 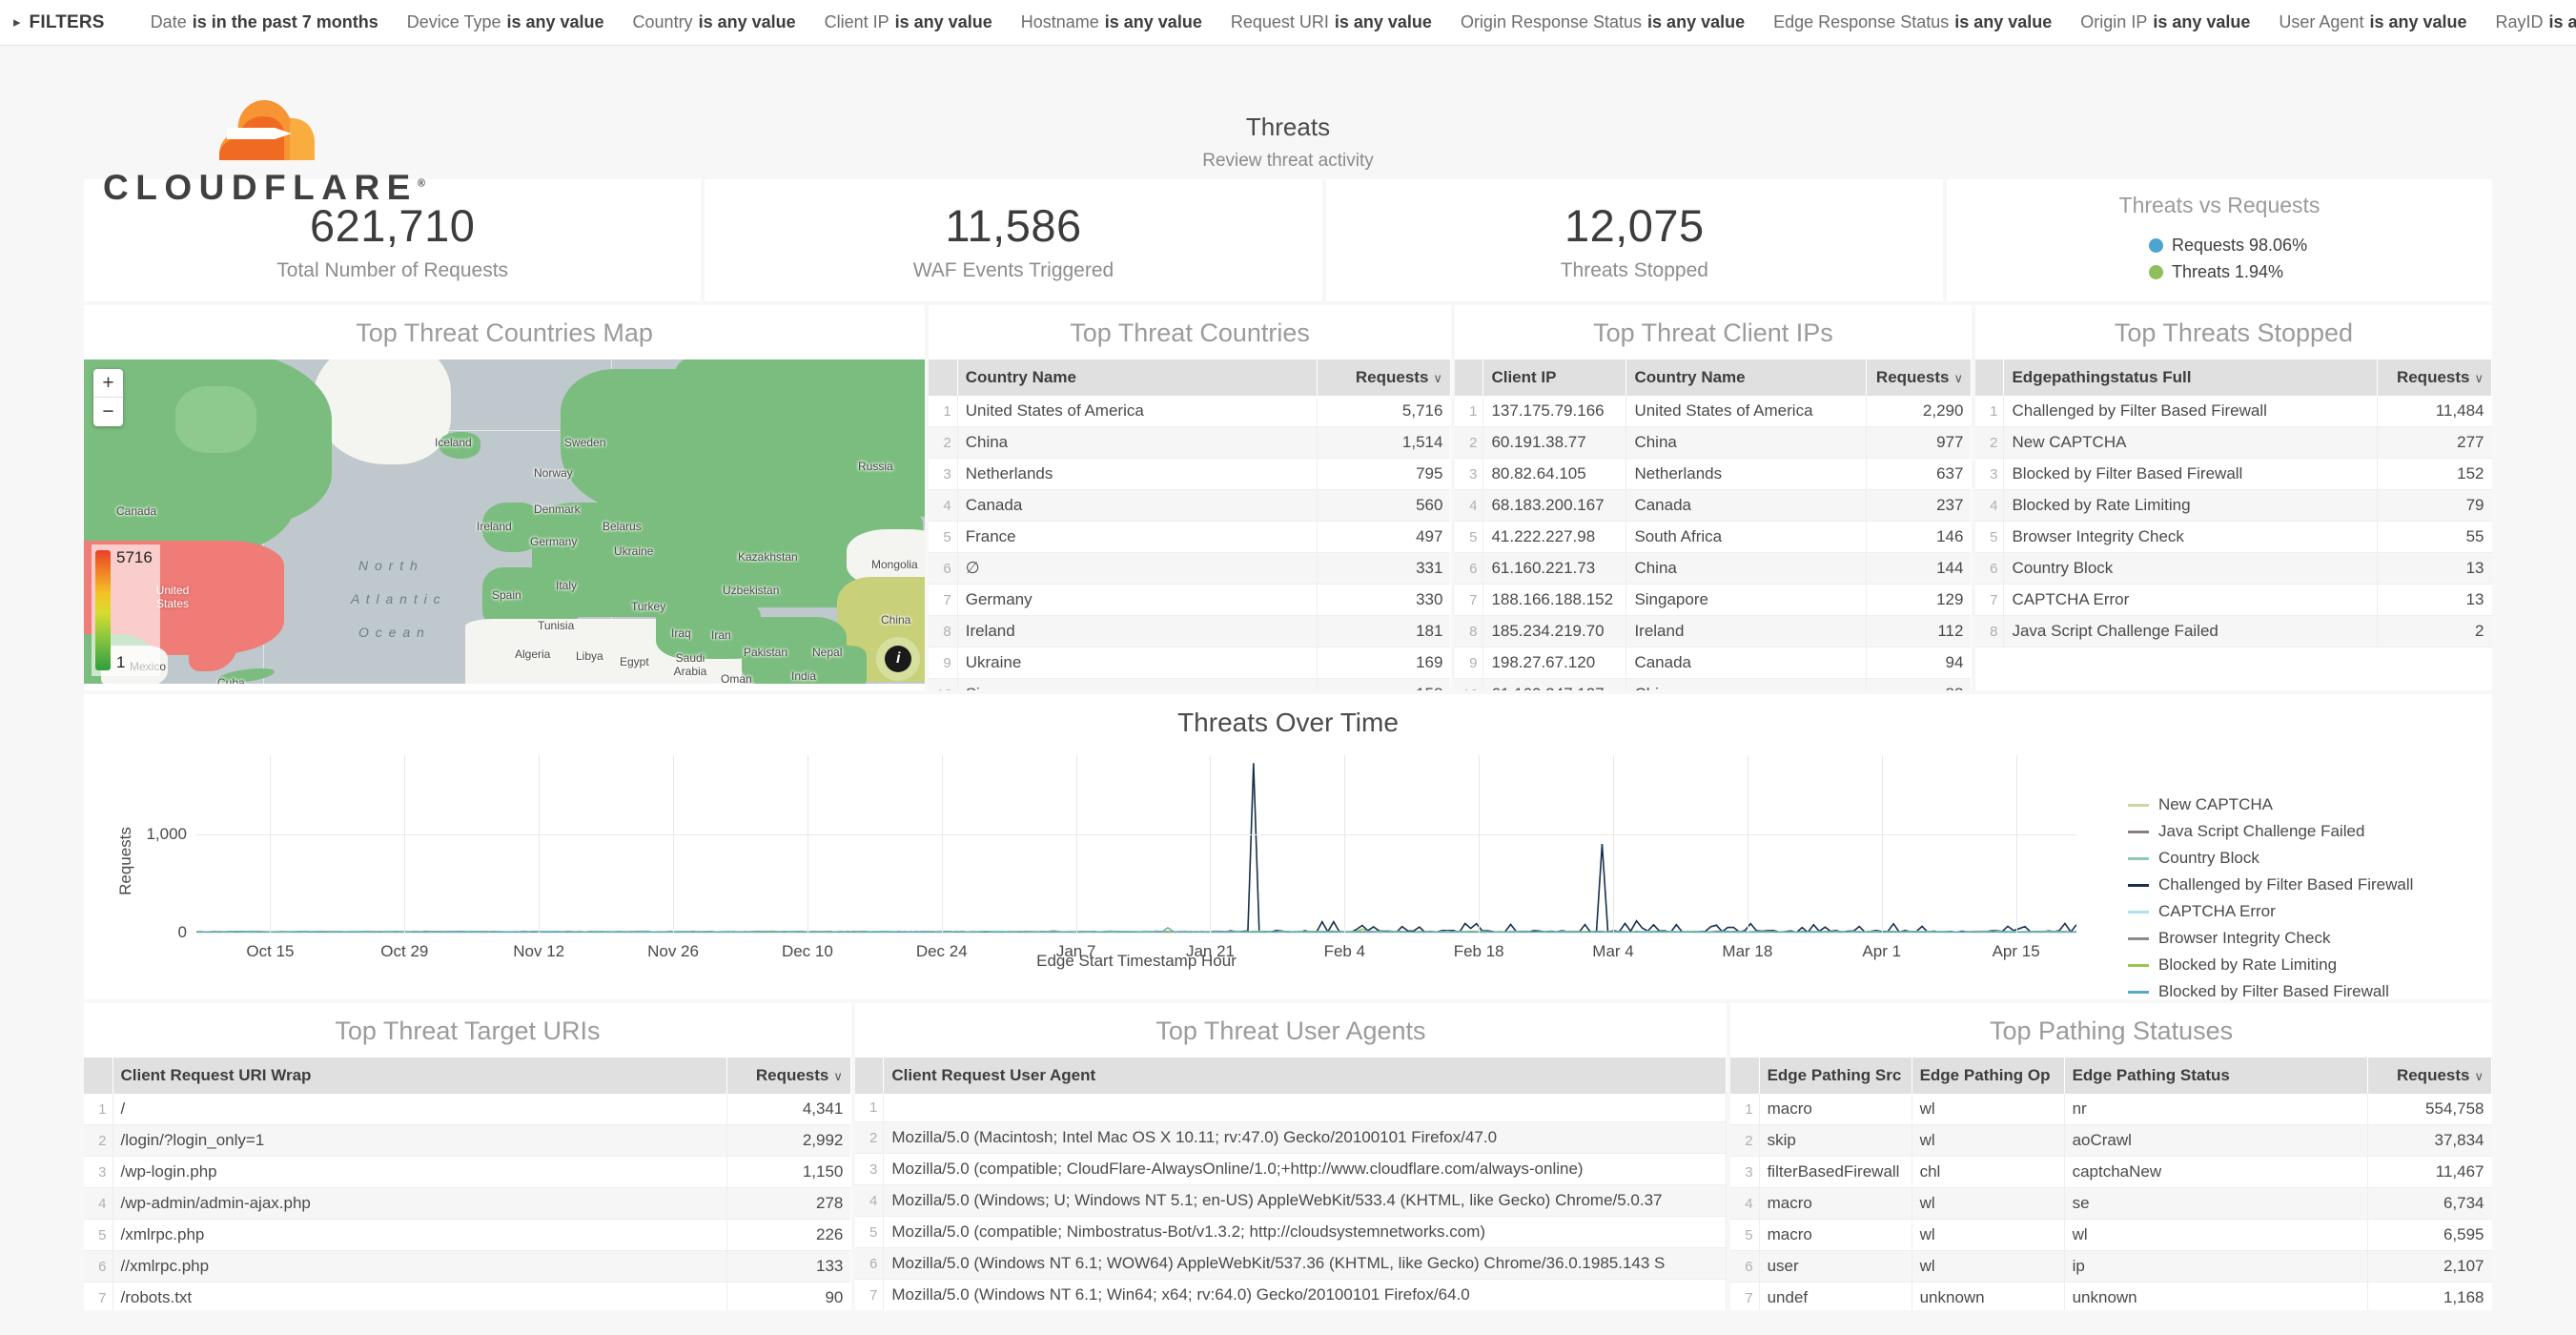 I want to click on row-index: 4, so click(x=98, y=1203).